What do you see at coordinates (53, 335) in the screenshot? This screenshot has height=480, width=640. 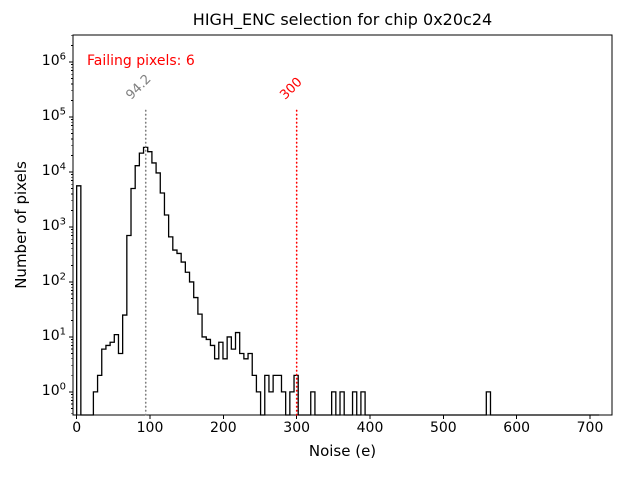 I see `y-tick-label: 10¹` at bounding box center [53, 335].